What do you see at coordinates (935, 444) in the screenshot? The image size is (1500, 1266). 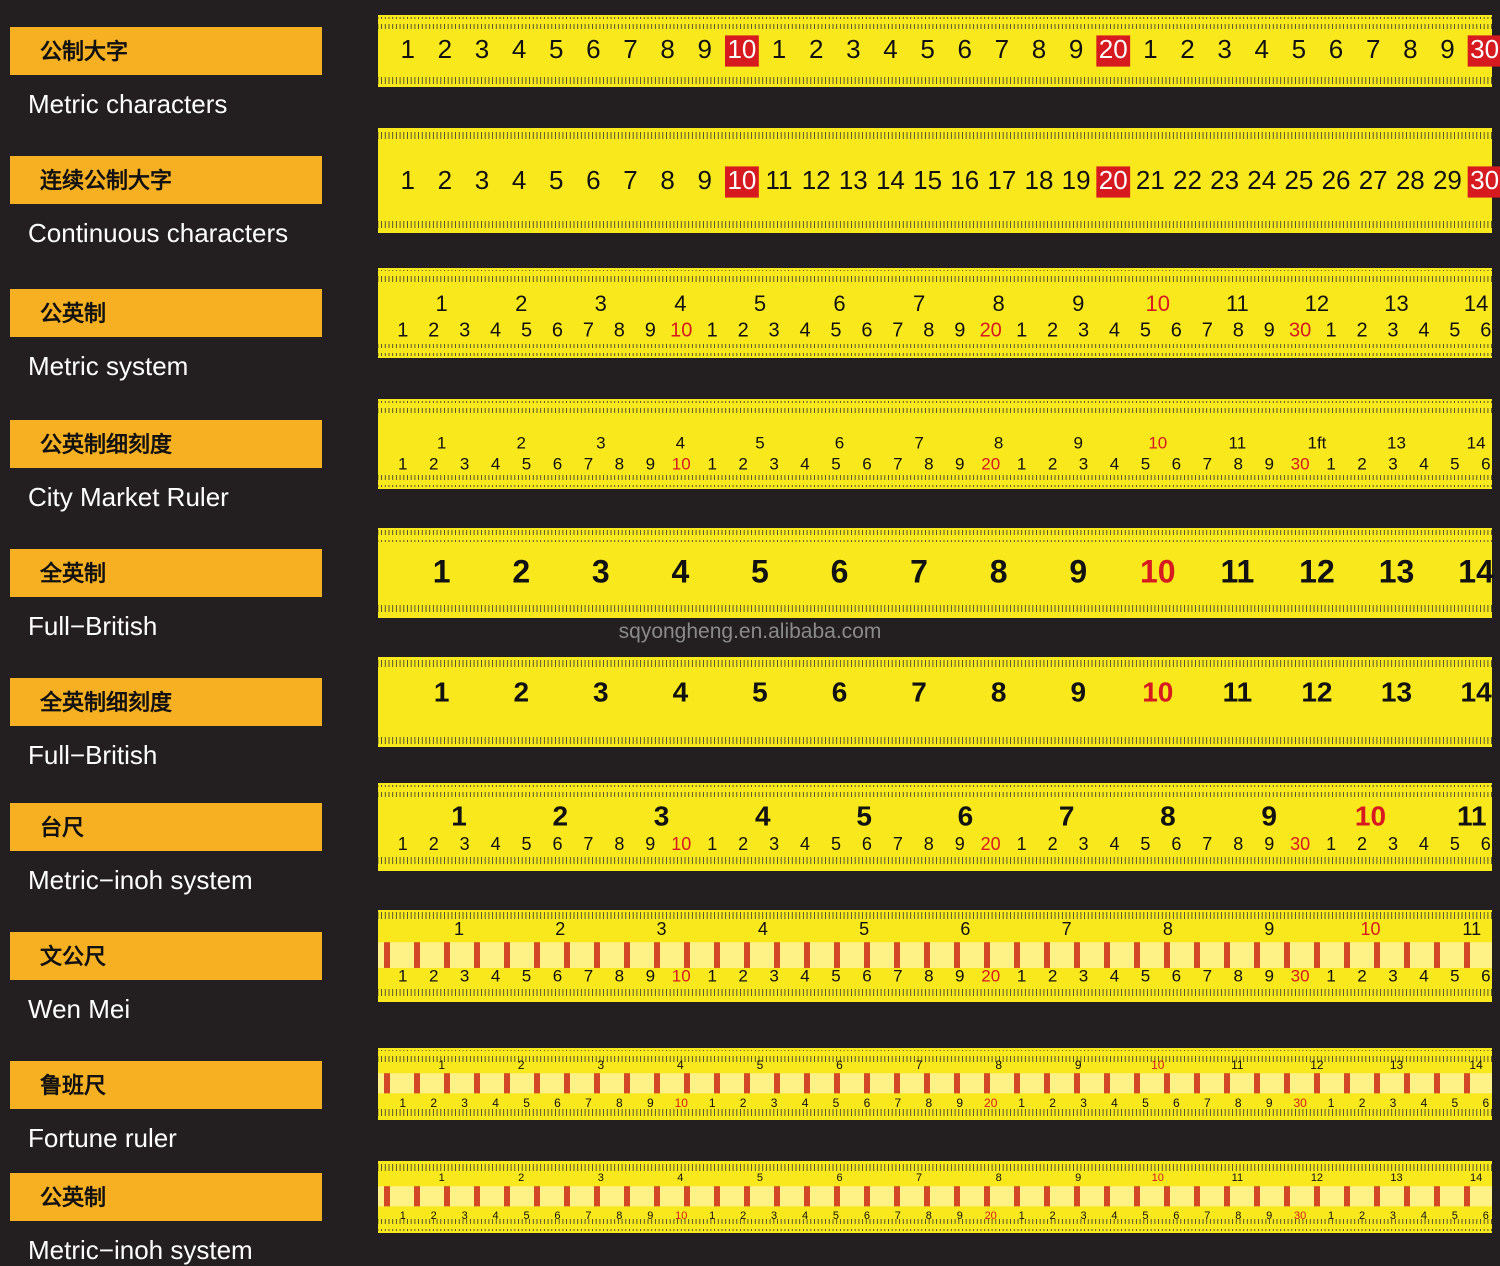 I see `ruler` at bounding box center [935, 444].